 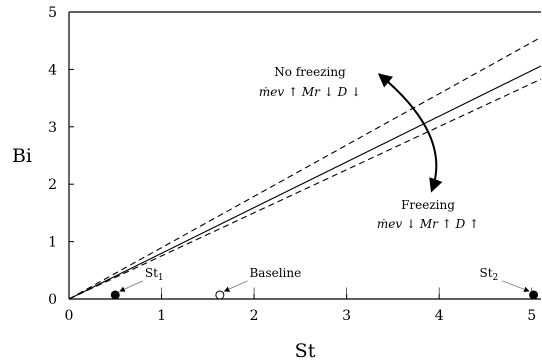 I want to click on no-freezing-annotation: No freezing ṁev ↑ Mr ↓ D ↓, so click(x=310, y=82).